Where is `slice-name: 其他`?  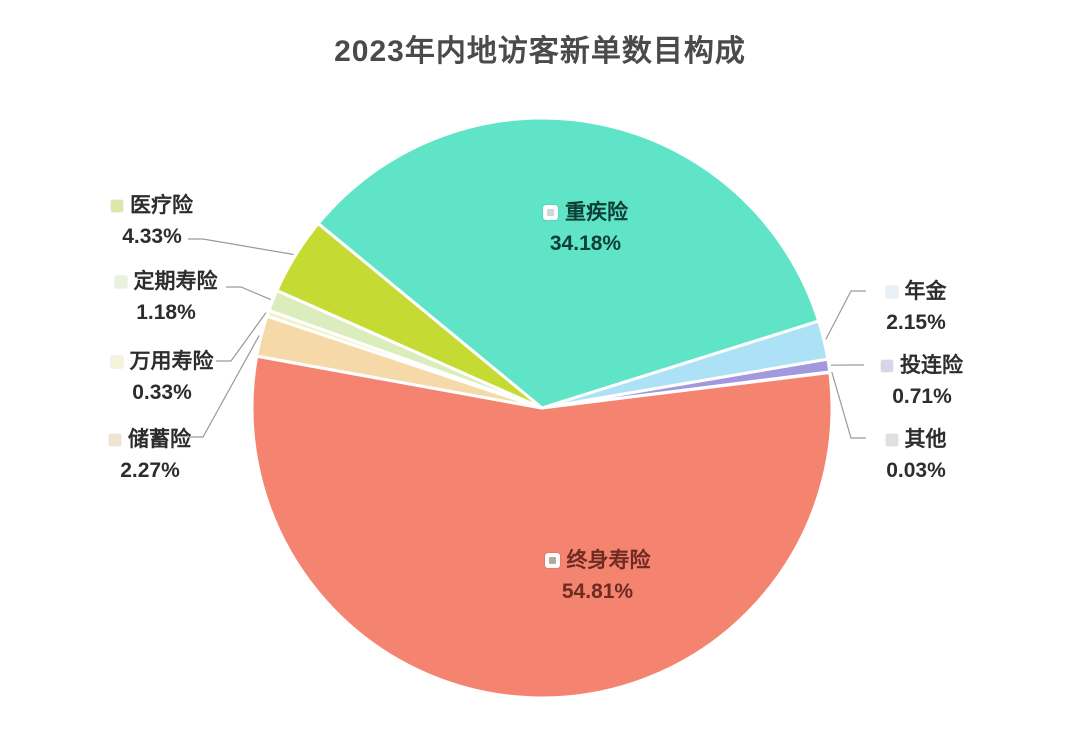 slice-name: 其他 is located at coordinates (925, 439).